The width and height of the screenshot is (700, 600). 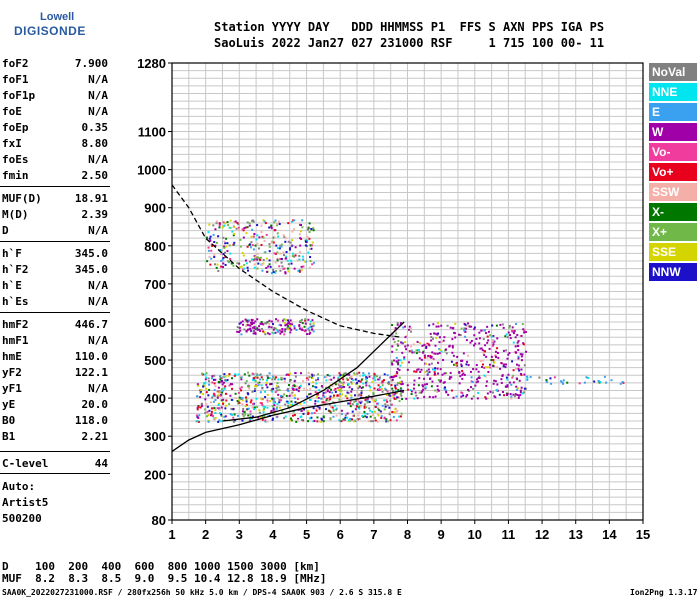 I want to click on auto-line3: 500200, so click(x=22, y=518).